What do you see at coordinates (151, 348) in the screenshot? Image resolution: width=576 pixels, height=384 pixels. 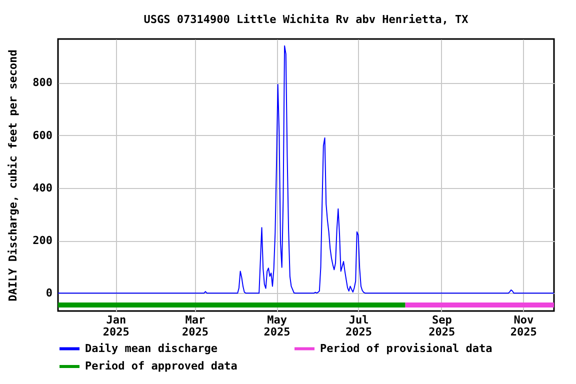 I see `legend-label: Daily mean discharge` at bounding box center [151, 348].